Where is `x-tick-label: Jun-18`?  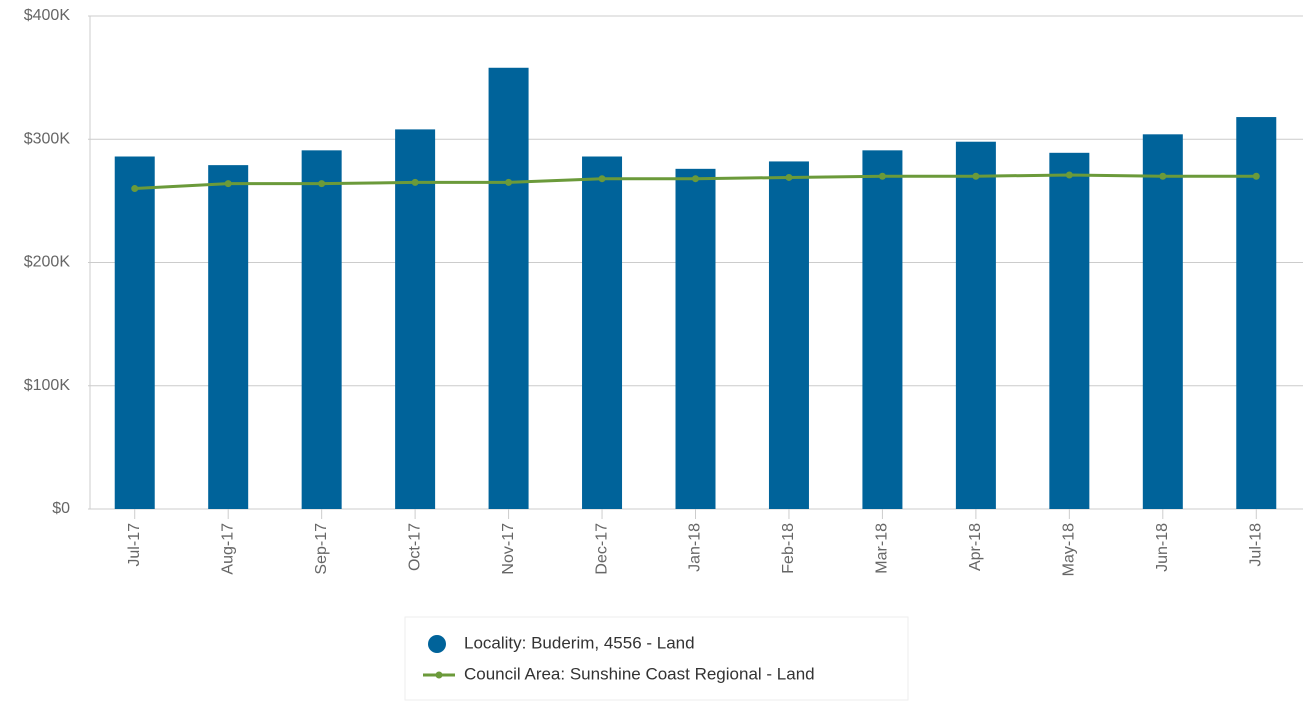
x-tick-label: Jun-18 is located at coordinates (1162, 547).